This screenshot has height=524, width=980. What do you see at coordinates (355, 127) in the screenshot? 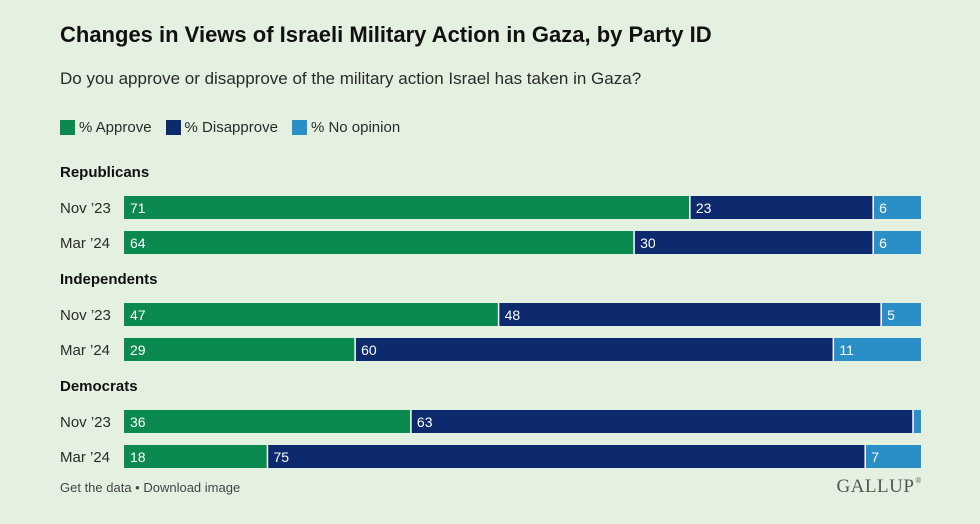
I see `legend-label-no-opinion: % No opinion` at bounding box center [355, 127].